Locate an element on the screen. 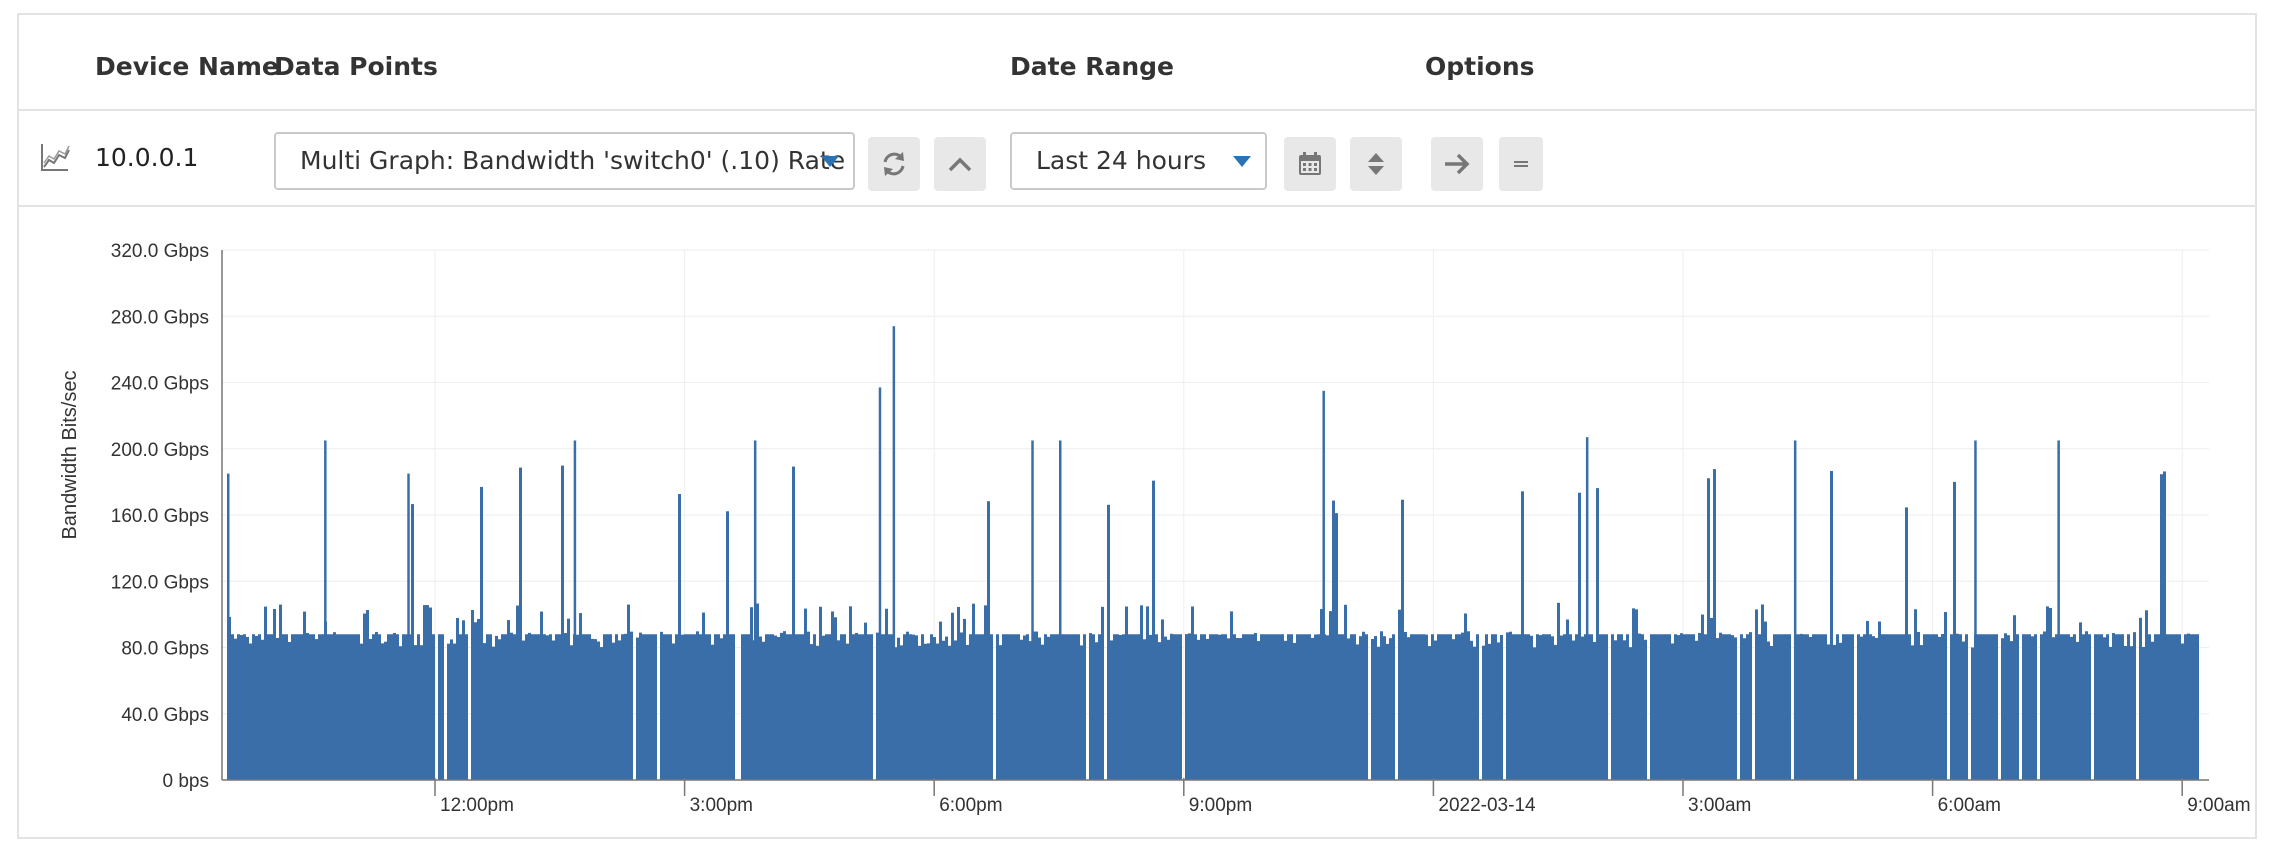 The height and width of the screenshot is (850, 2274). menu-icon is located at coordinates (1521, 164).